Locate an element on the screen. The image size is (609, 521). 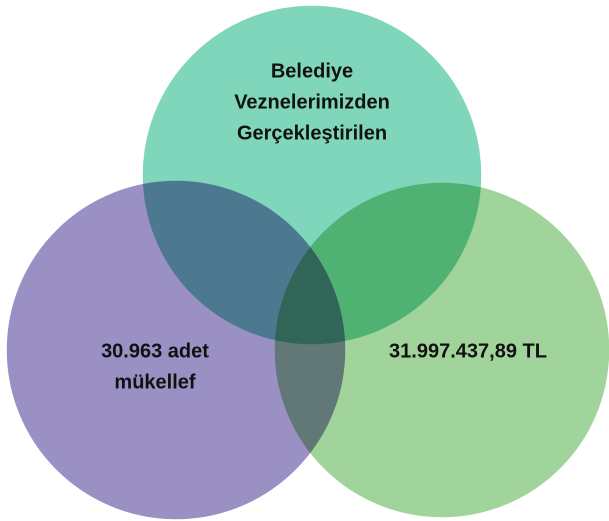
node-label: Belediye is located at coordinates (312, 71).